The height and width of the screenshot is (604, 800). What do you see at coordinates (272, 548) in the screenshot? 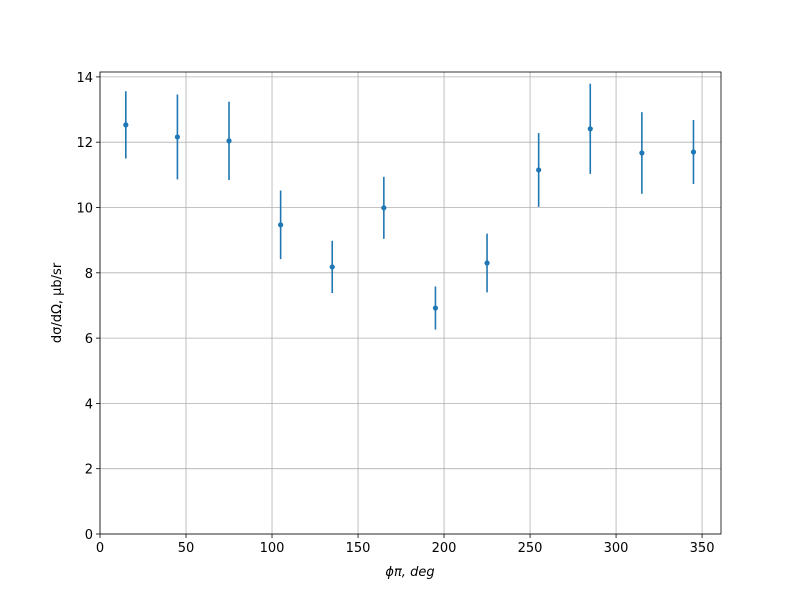
I see `x-tick-label: 100` at bounding box center [272, 548].